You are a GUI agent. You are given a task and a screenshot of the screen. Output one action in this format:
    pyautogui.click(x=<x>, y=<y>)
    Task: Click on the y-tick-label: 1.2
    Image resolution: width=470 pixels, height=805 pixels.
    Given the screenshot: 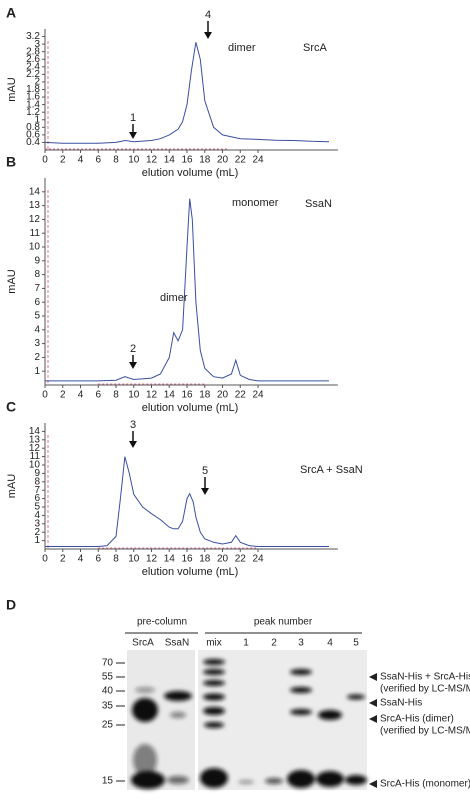 What is the action you would take?
    pyautogui.click(x=33, y=112)
    